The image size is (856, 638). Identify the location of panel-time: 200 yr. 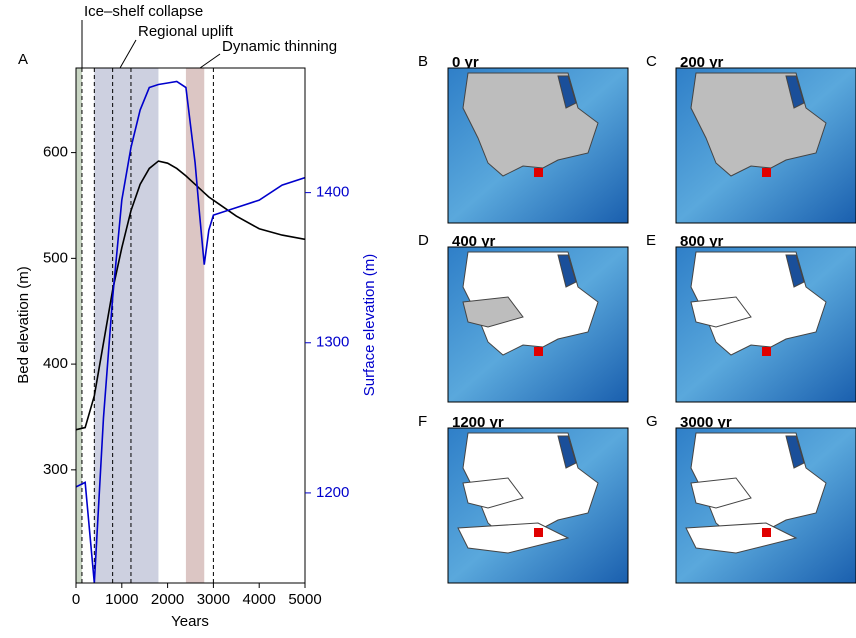
(702, 62).